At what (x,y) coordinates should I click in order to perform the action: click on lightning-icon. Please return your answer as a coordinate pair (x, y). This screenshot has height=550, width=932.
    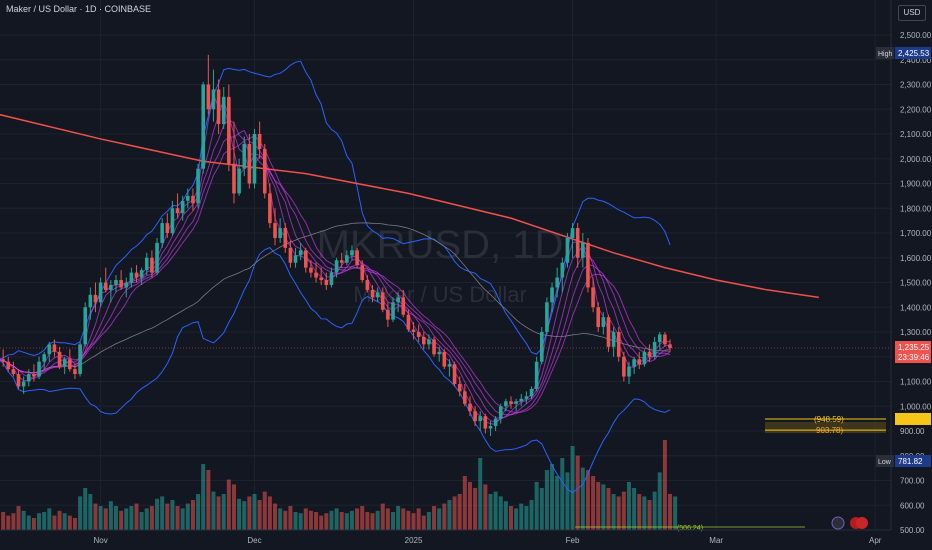
    Looking at the image, I should click on (838, 523).